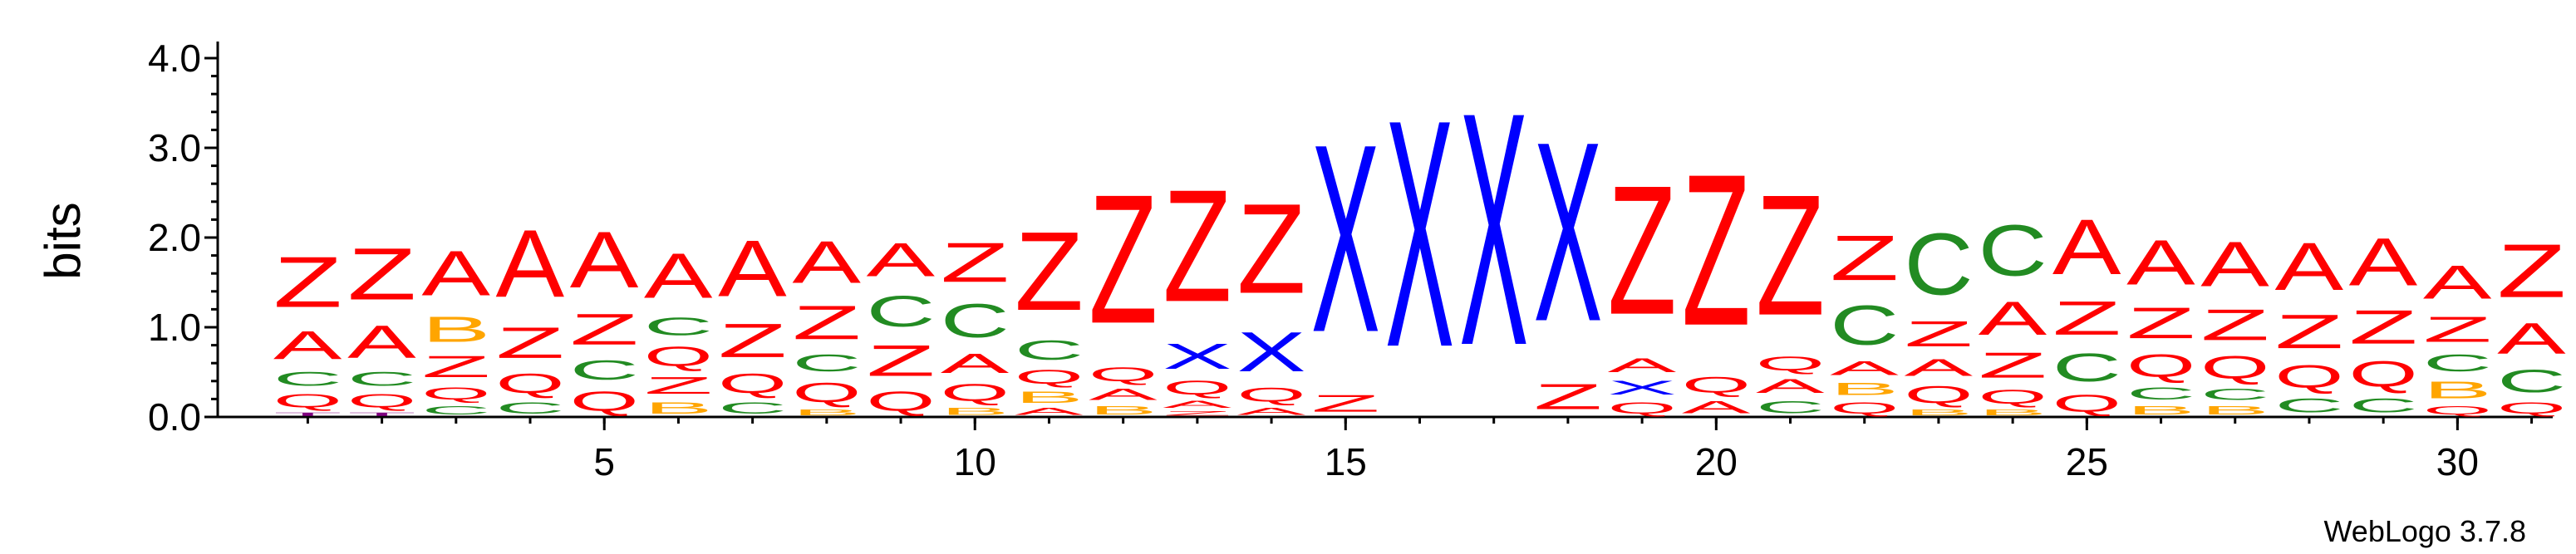 The height and width of the screenshot is (554, 2576). What do you see at coordinates (1567, 252) in the screenshot?
I see `logo-column-18: ZX` at bounding box center [1567, 252].